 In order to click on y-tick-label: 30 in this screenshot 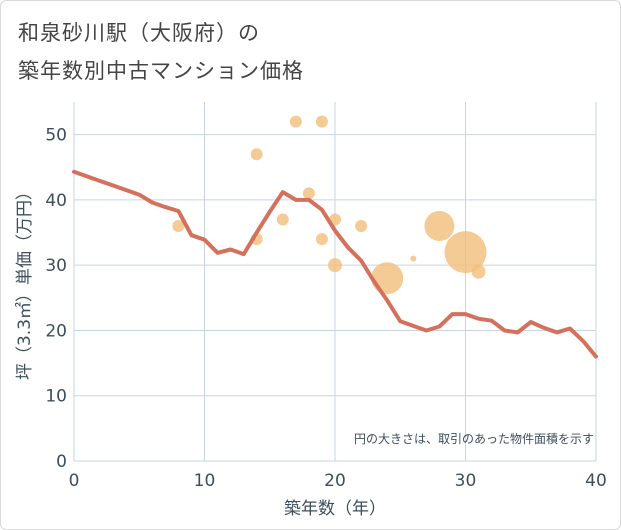, I will do `click(56, 266)`.